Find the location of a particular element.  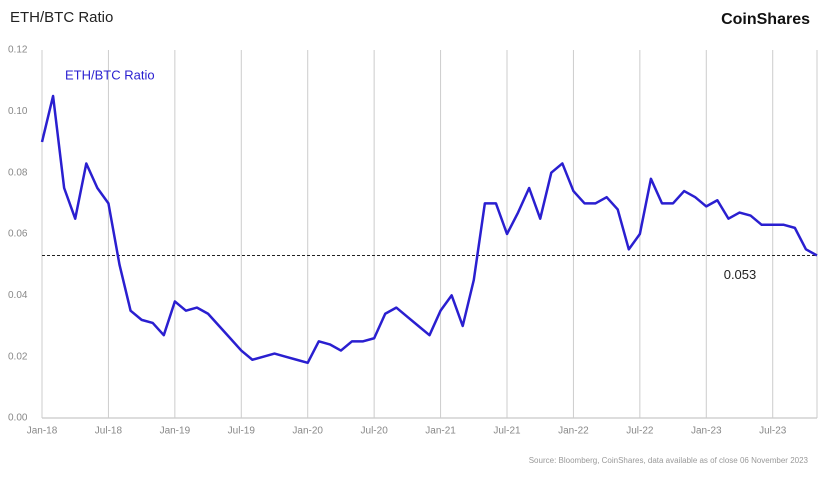

x-tick-label: Jan-20 is located at coordinates (307, 431).